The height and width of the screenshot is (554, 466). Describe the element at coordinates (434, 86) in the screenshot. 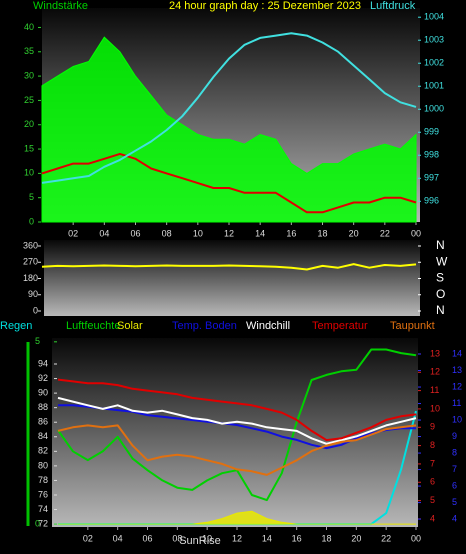

I see `y2-tick-label: 1001` at that location.